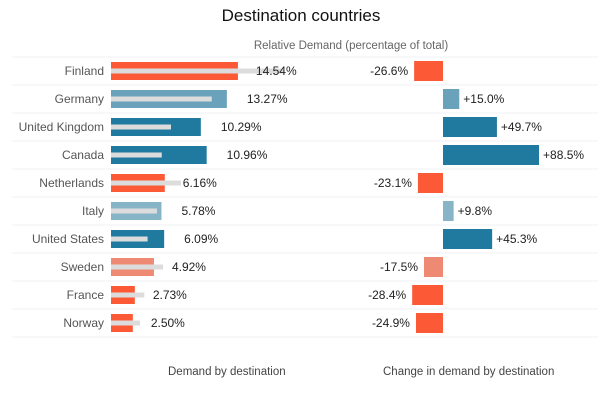 This screenshot has width=602, height=402. I want to click on demand-value-label: 10.96%, so click(247, 155).